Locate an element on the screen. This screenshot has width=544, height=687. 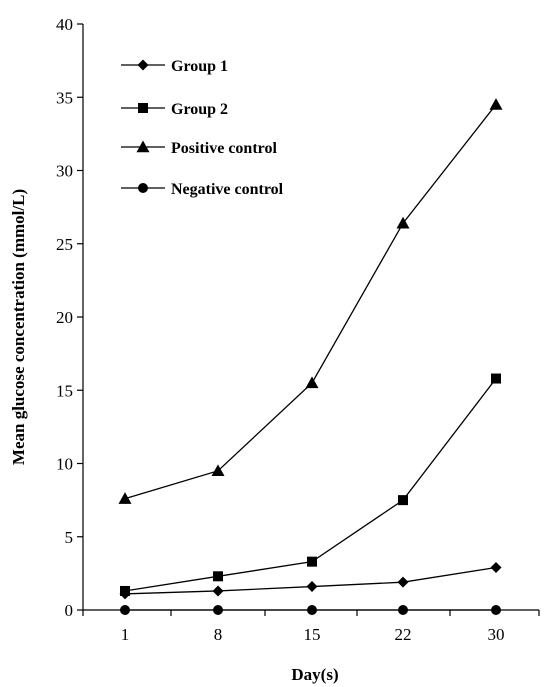
legend-item: Group 2 is located at coordinates (174, 109).